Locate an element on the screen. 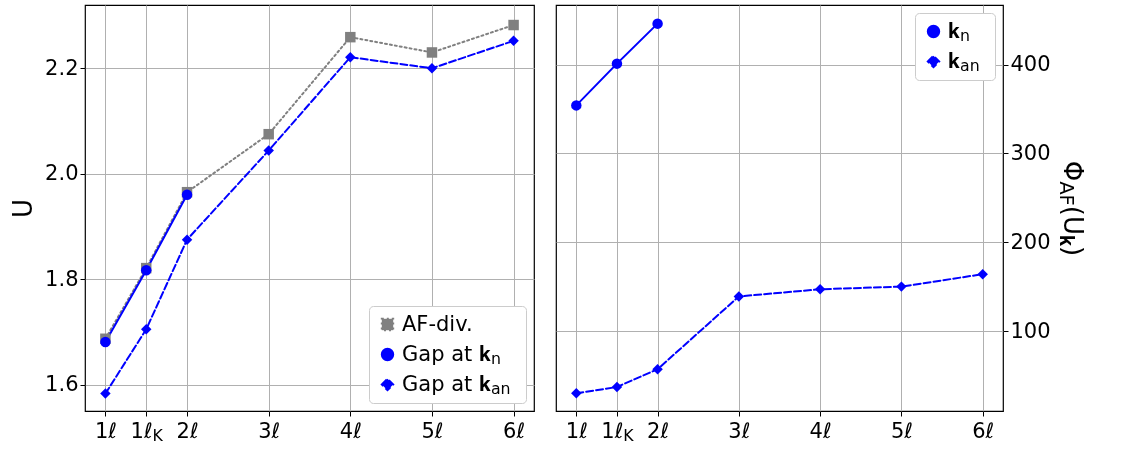  y-tick-label: 2.0 is located at coordinates (62, 173).